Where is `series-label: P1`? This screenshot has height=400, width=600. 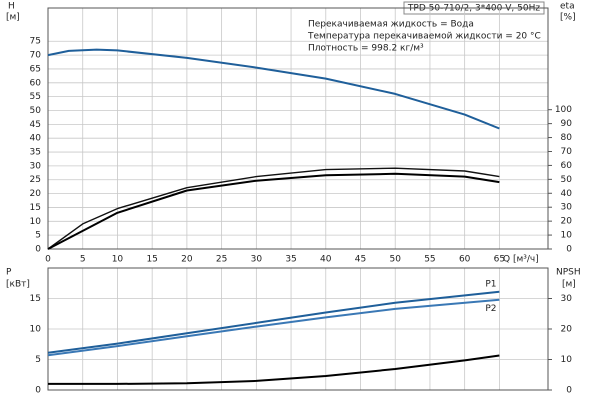 series-label: P1 is located at coordinates (490, 284).